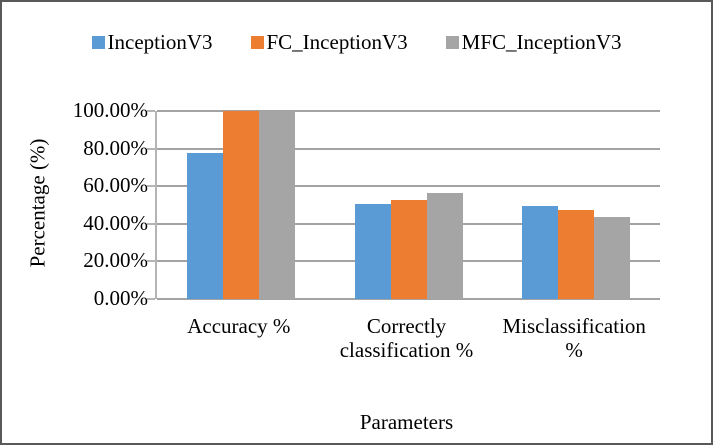  Describe the element at coordinates (612, 257) in the screenshot. I see `bar-mfc-inceptionv3-misclassification` at that location.